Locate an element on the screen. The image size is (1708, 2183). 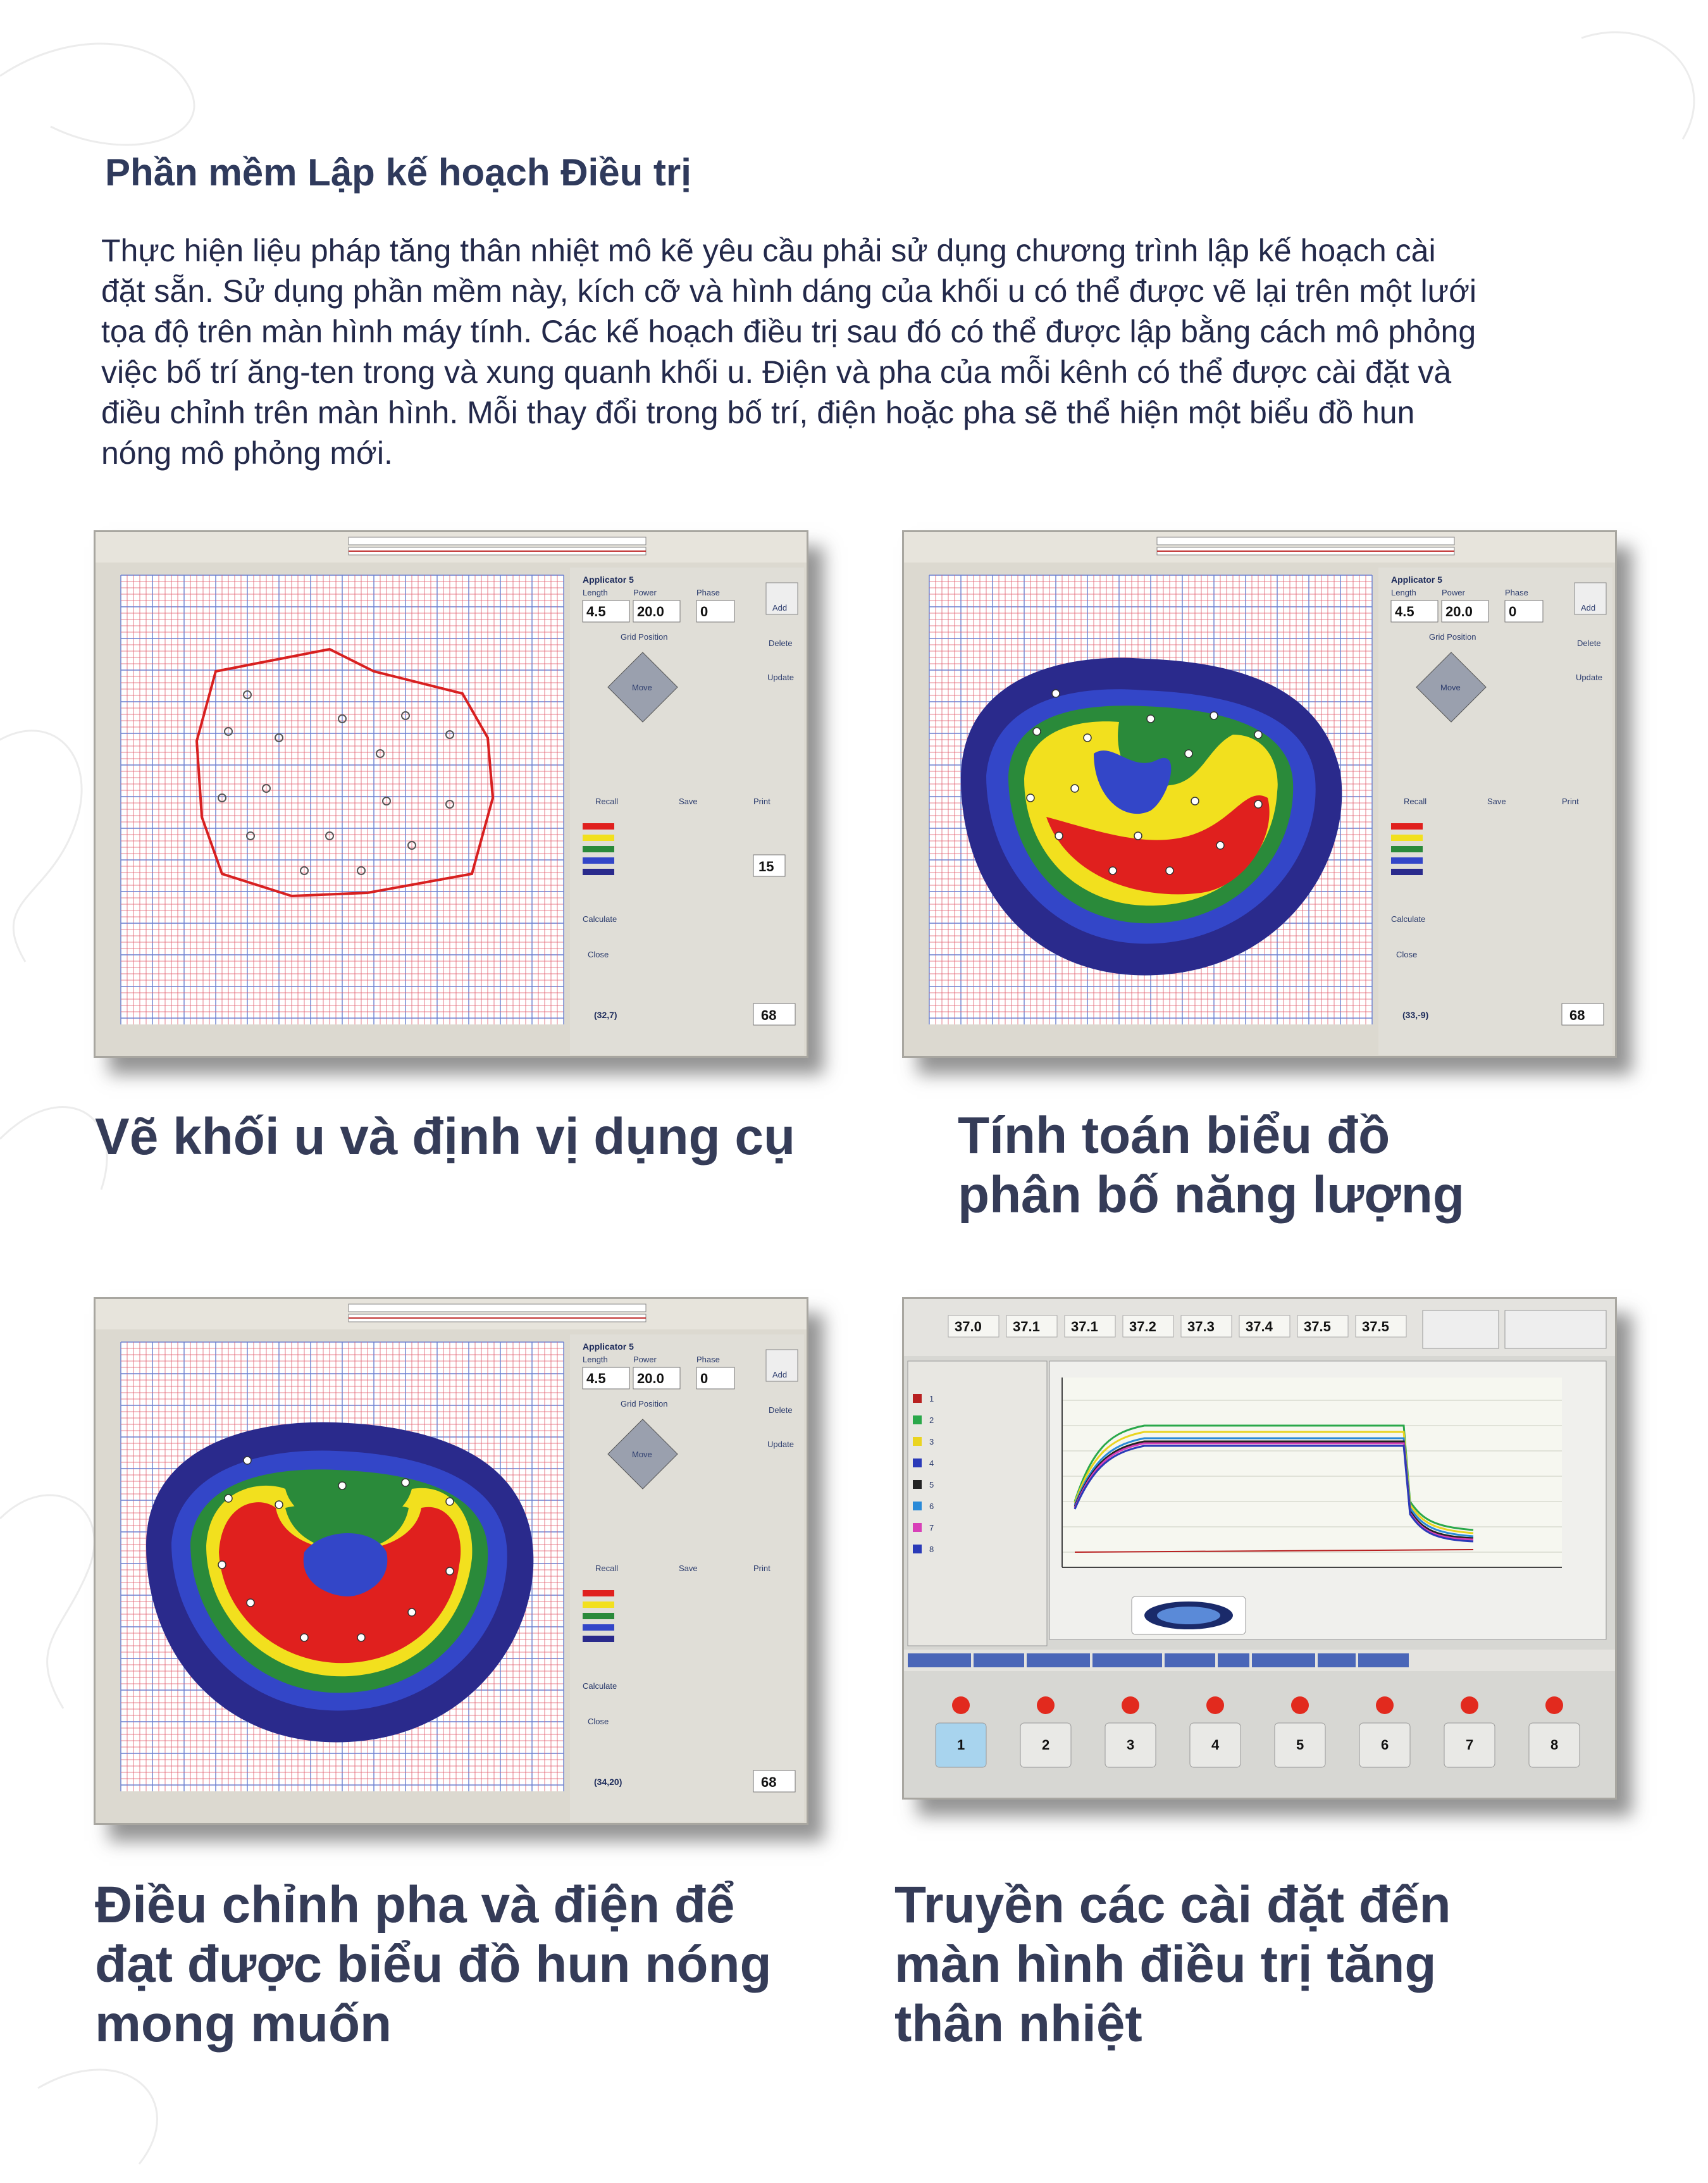
svg-text: (32,7) is located at coordinates (605, 1015).